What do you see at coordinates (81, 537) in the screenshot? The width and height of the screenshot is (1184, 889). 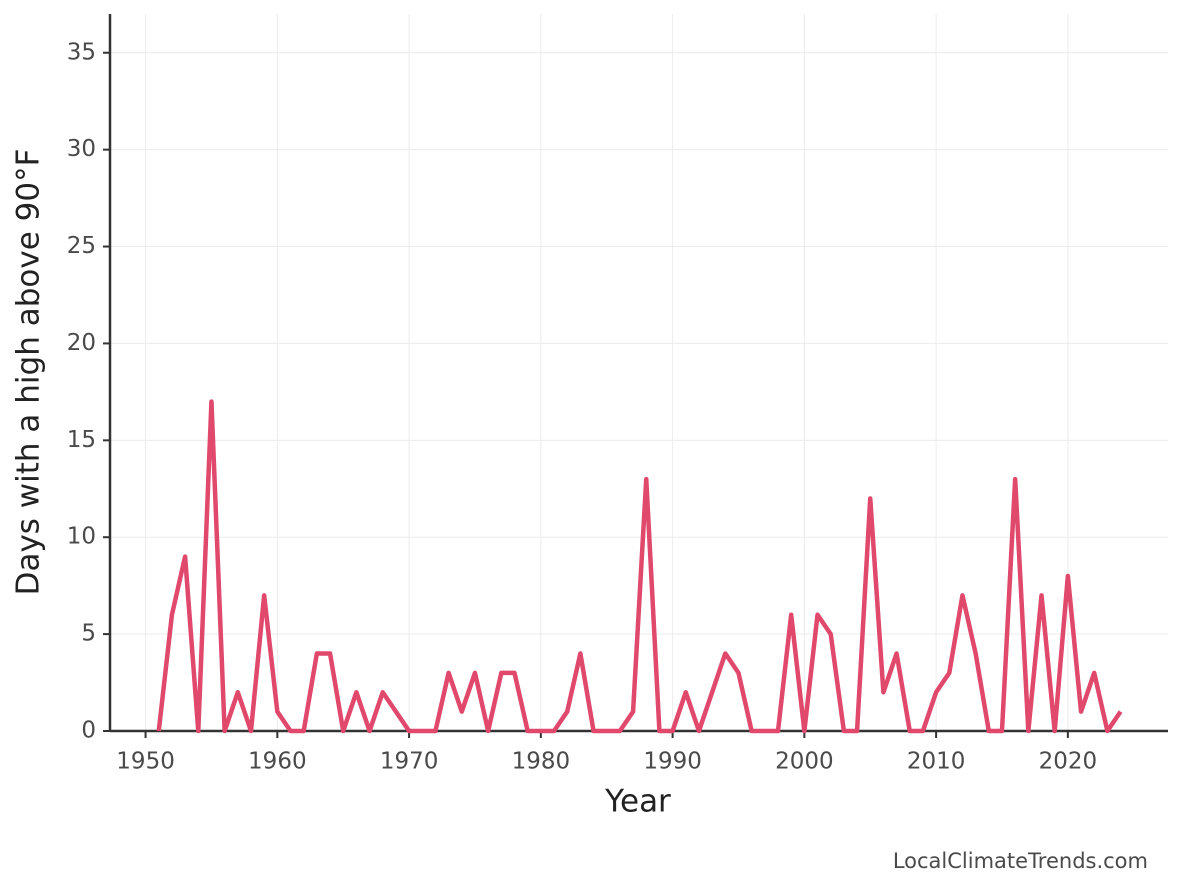 I see `y-tick-label: 10` at bounding box center [81, 537].